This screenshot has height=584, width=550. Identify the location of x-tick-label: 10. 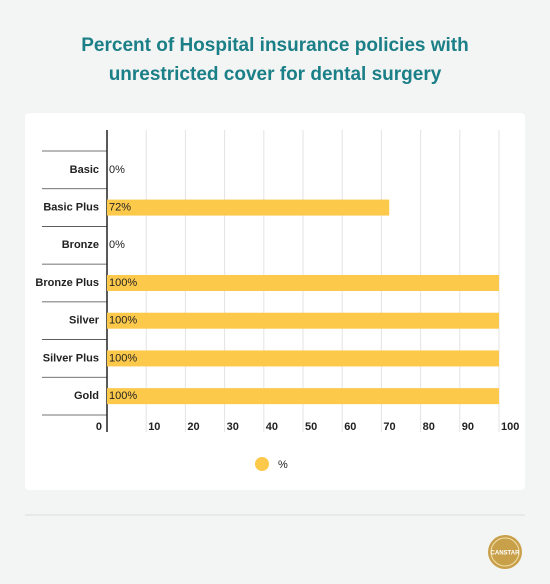
(154, 427).